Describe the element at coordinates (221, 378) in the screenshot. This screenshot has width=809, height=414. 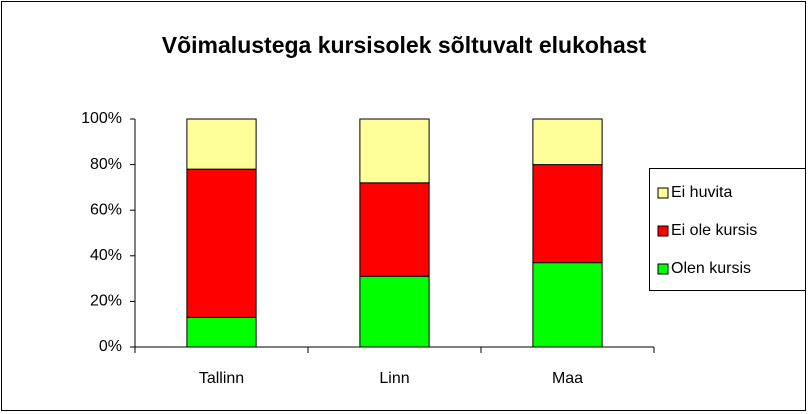
I see `x-tick-label: Tallinn` at that location.